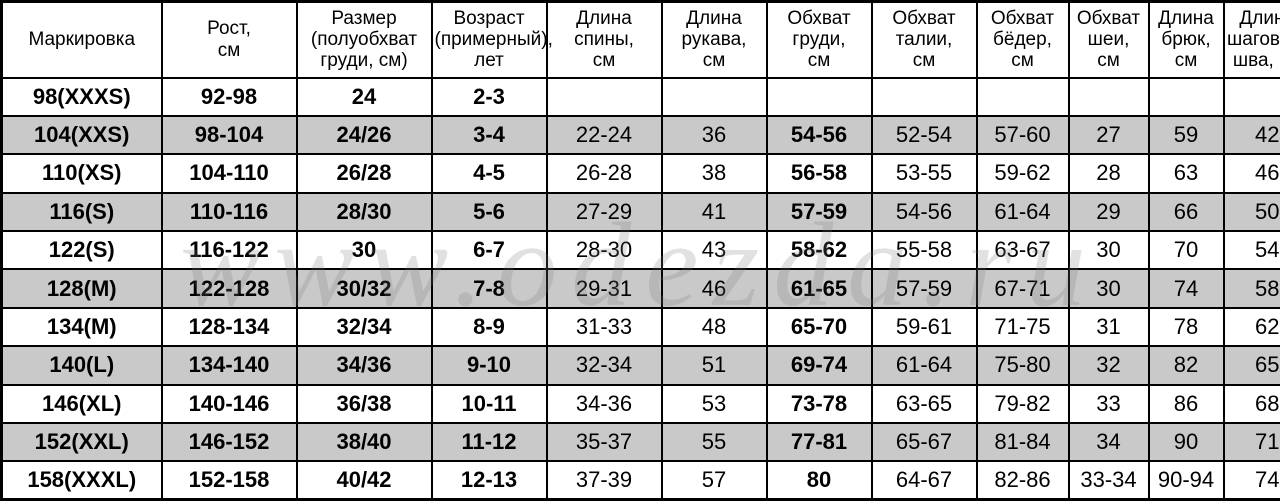  I want to click on cell-inseam: 46, so click(1252, 173).